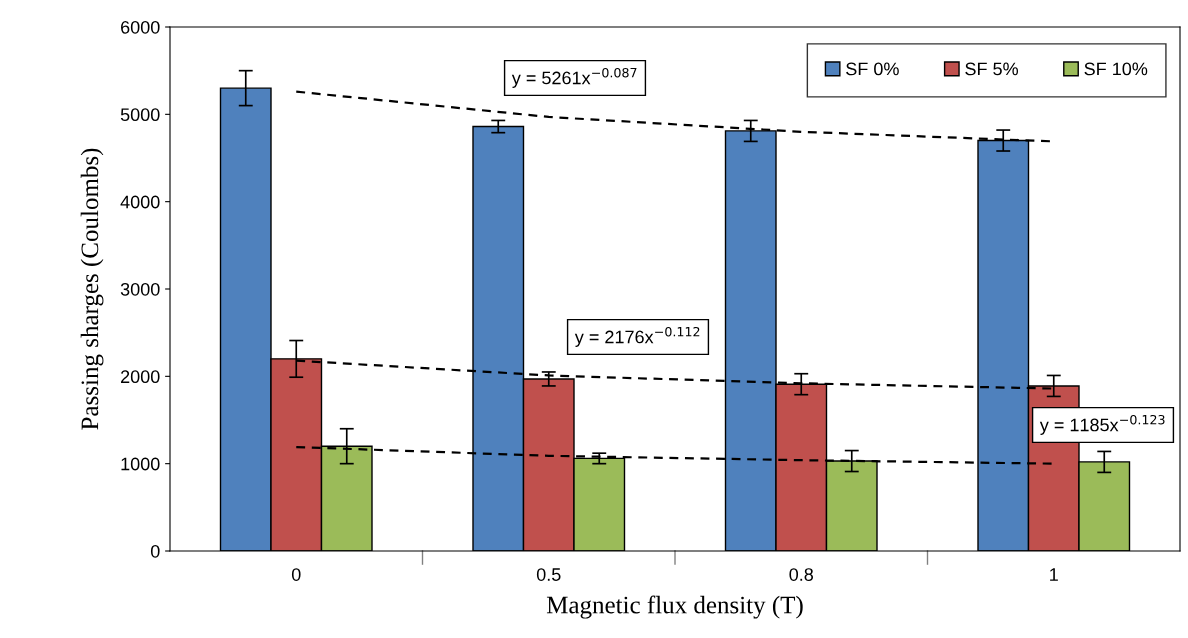  What do you see at coordinates (1054, 574) in the screenshot?
I see `x-tick-label: 1` at bounding box center [1054, 574].